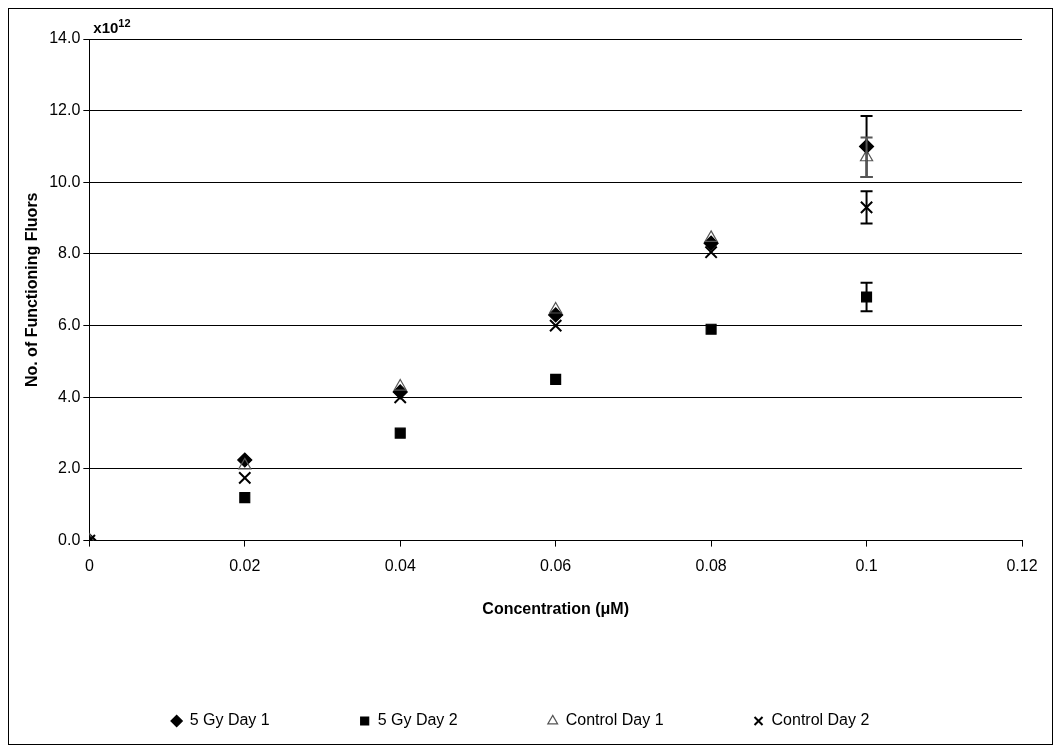  I want to click on y-tick-label: 0.0, so click(69, 540).